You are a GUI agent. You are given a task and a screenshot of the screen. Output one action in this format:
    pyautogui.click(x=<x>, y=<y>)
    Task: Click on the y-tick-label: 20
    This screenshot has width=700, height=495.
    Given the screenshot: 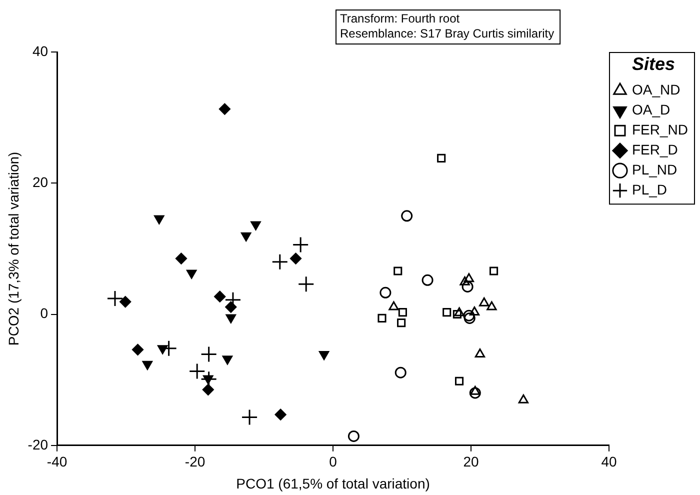 What is the action you would take?
    pyautogui.click(x=40, y=182)
    